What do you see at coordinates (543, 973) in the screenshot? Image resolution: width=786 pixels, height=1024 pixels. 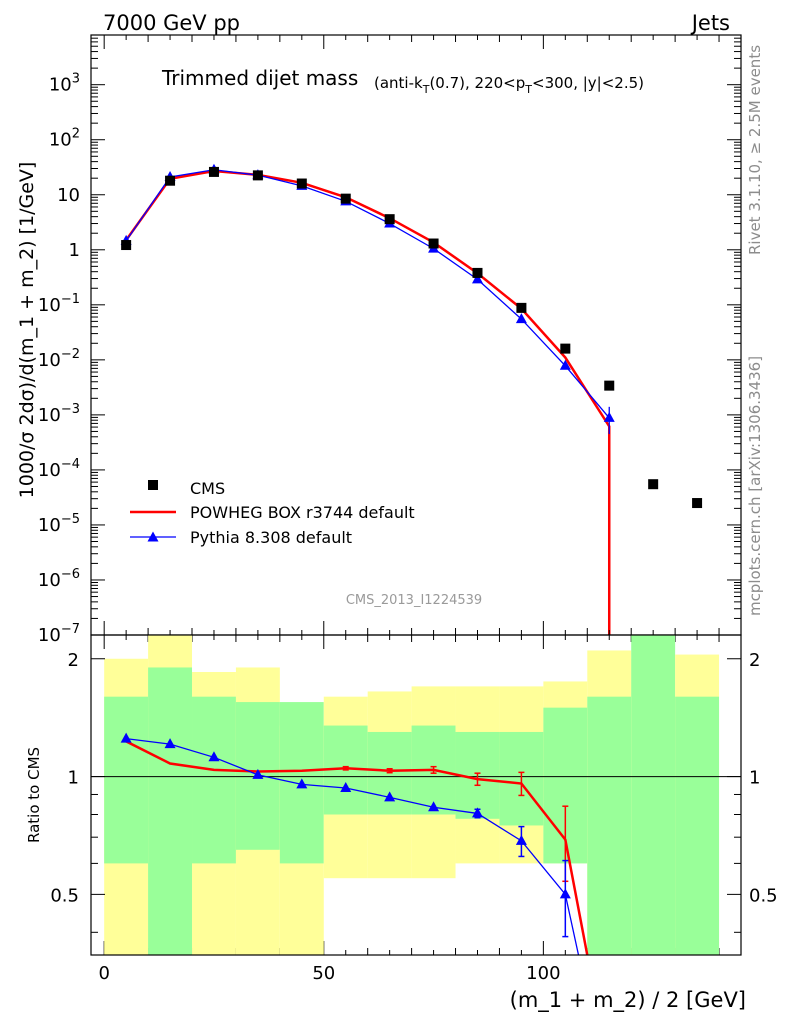 I see `x-tick-label: 100` at bounding box center [543, 973].